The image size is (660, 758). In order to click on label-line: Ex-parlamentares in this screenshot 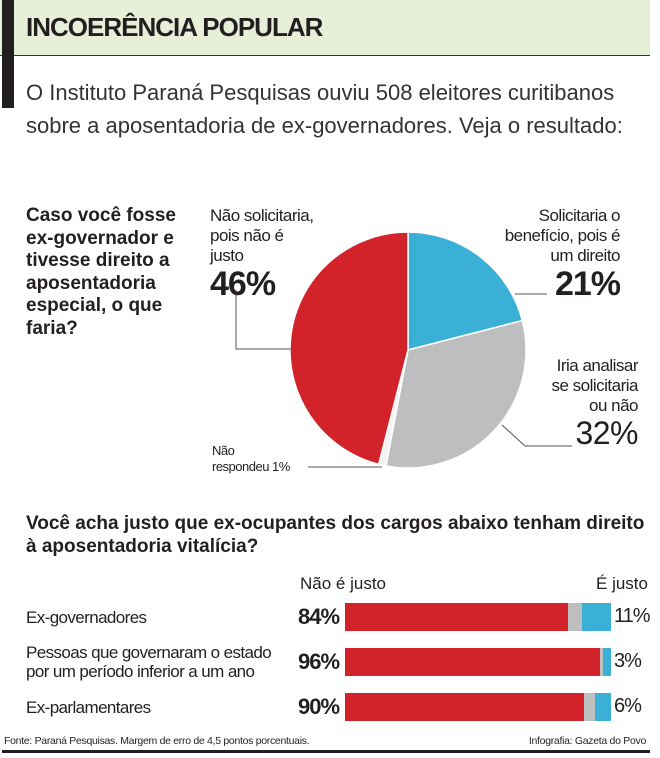, I will do `click(88, 707)`.